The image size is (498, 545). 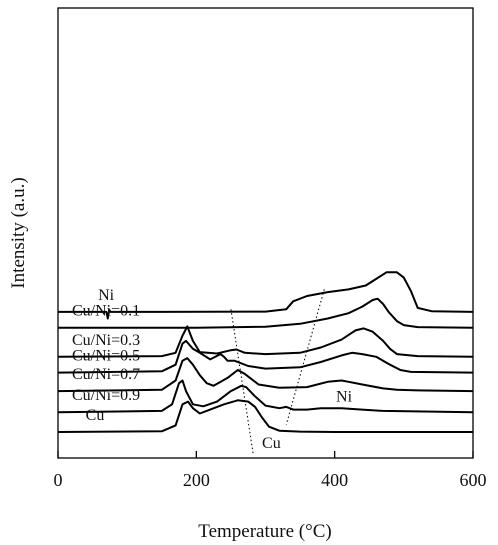 I want to click on x-tick-label-400: 400, so click(x=334, y=480).